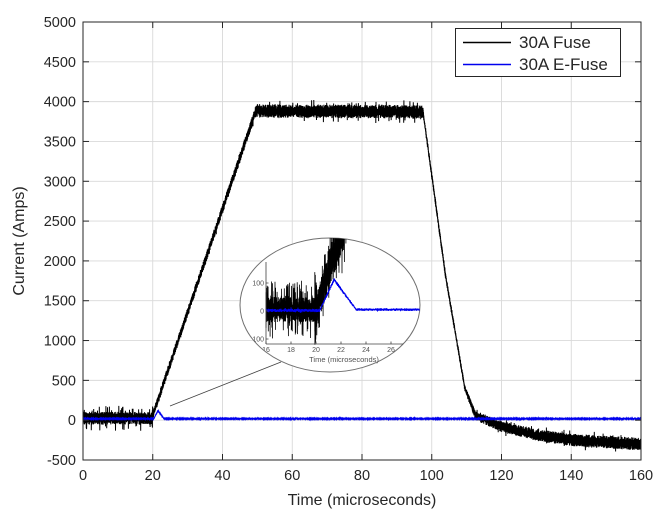 The image size is (665, 525). Describe the element at coordinates (64, 381) in the screenshot. I see `y-tick-label: 500` at that location.